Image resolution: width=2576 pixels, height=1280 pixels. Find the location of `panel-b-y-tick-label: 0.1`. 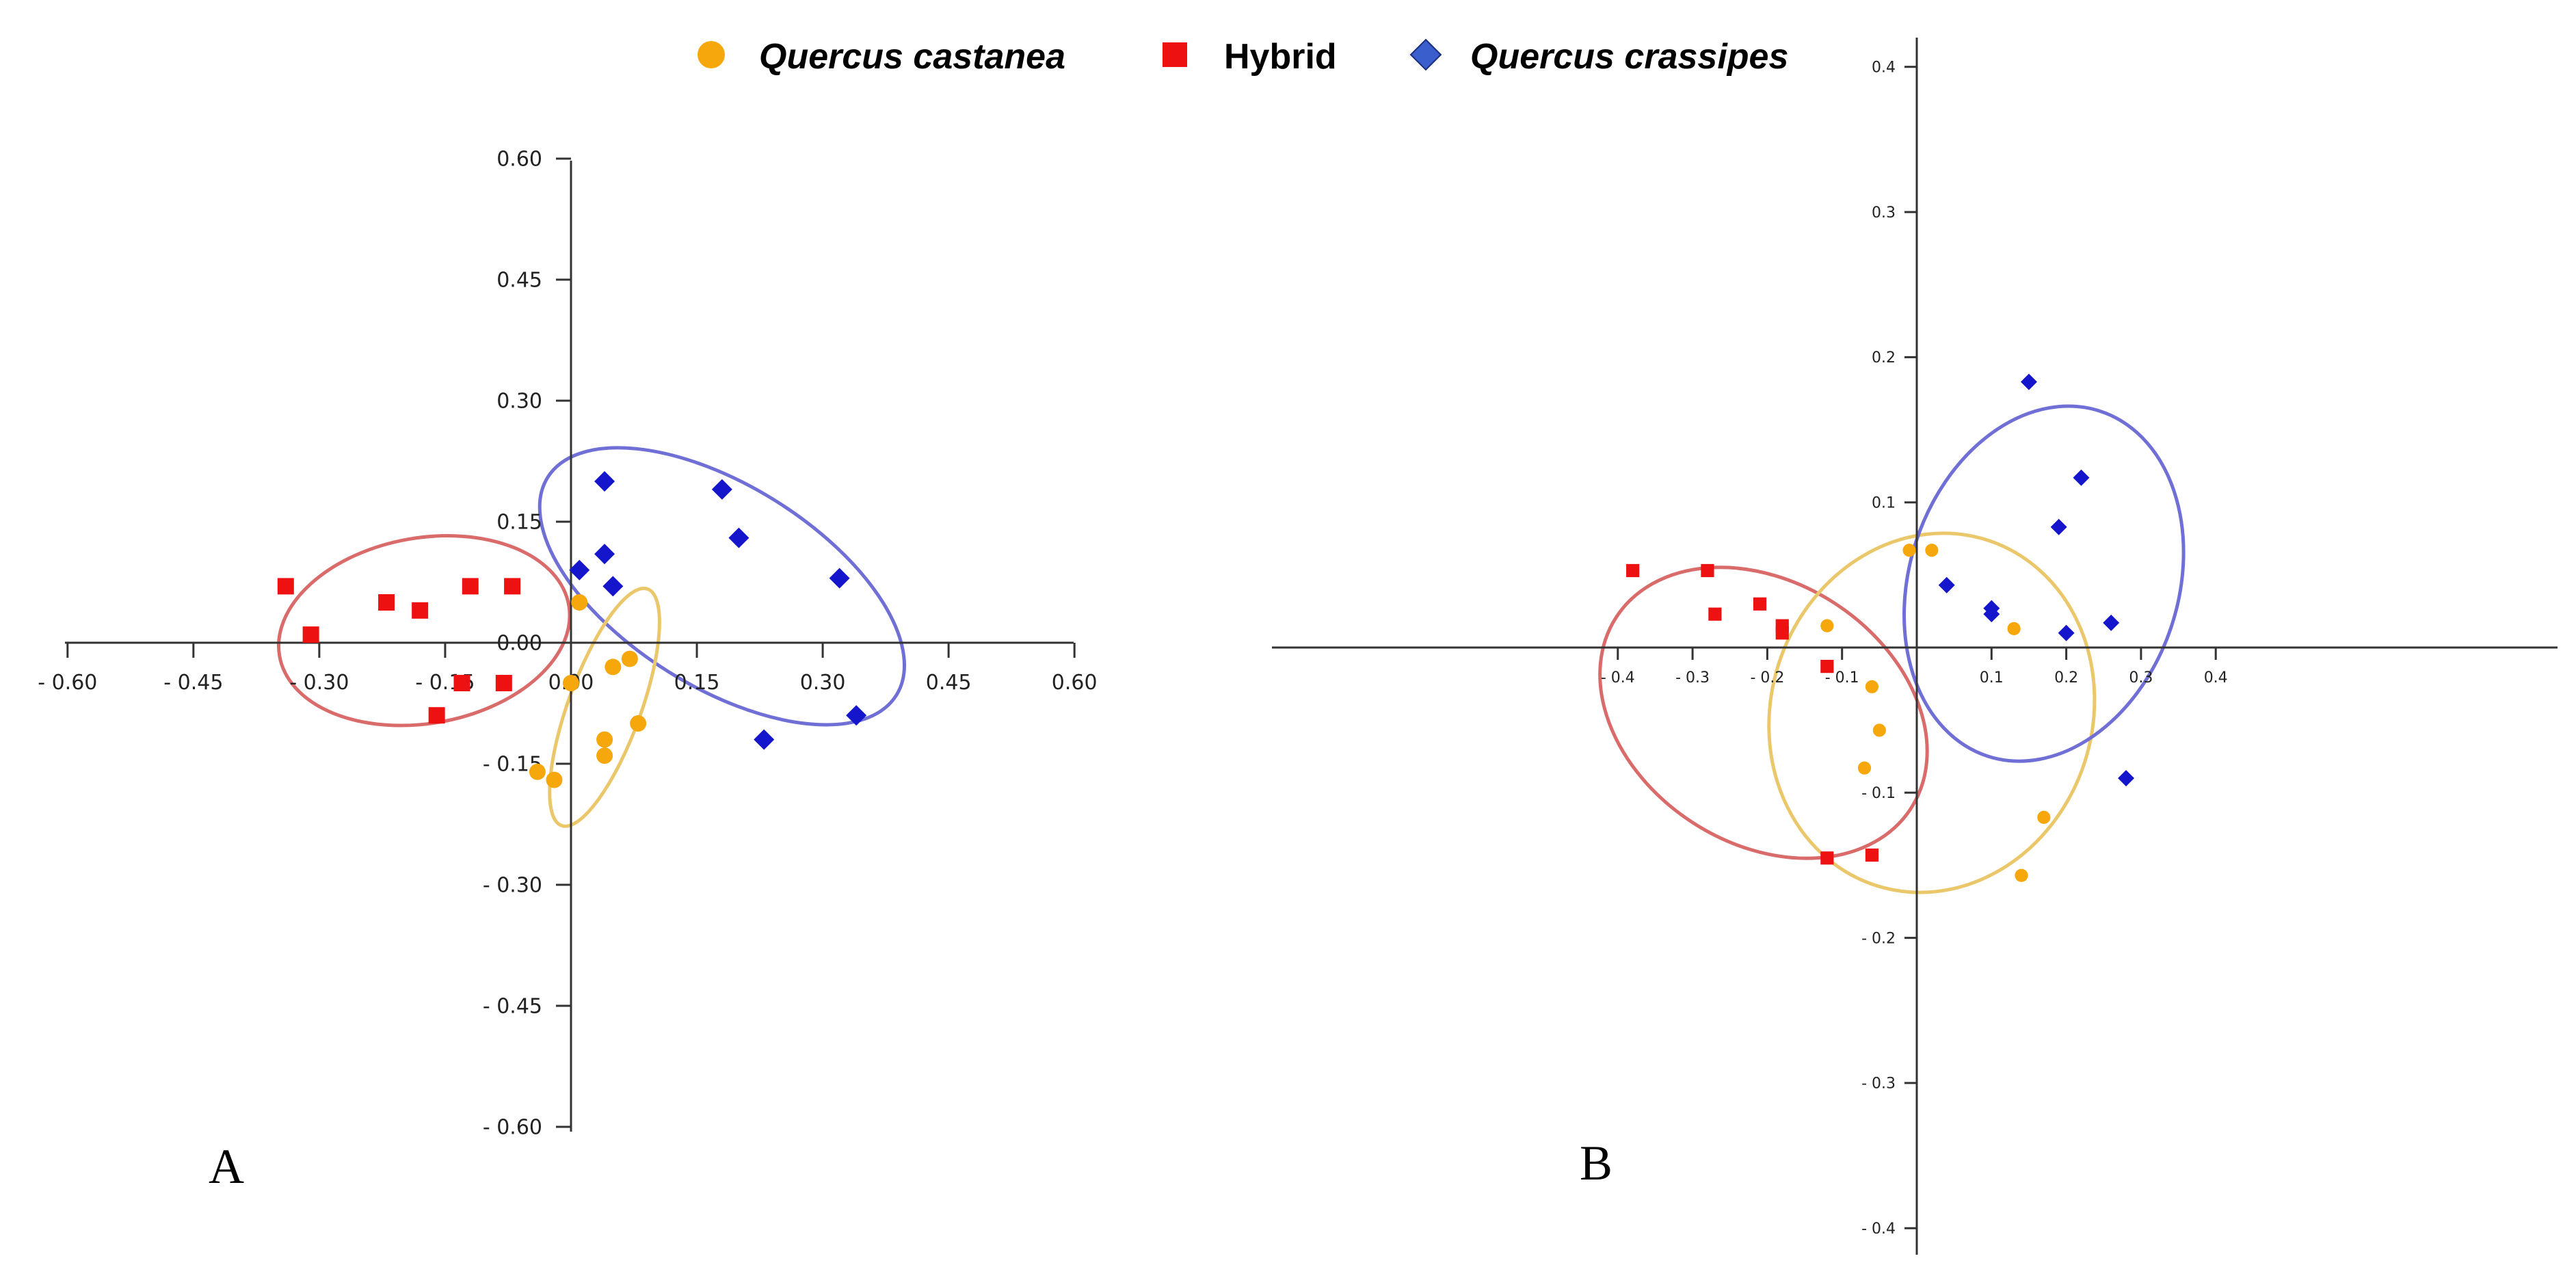

panel-b-y-tick-label: 0.1 is located at coordinates (1884, 502).